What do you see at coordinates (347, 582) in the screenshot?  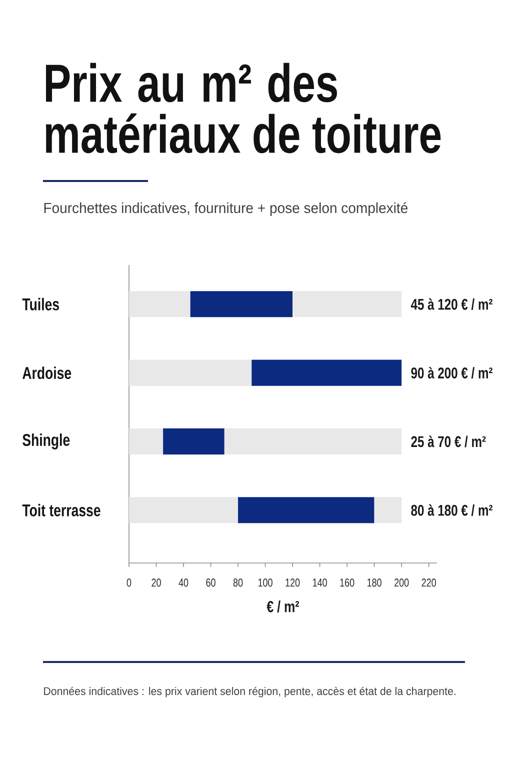 I see `x-tick-label: 160` at bounding box center [347, 582].